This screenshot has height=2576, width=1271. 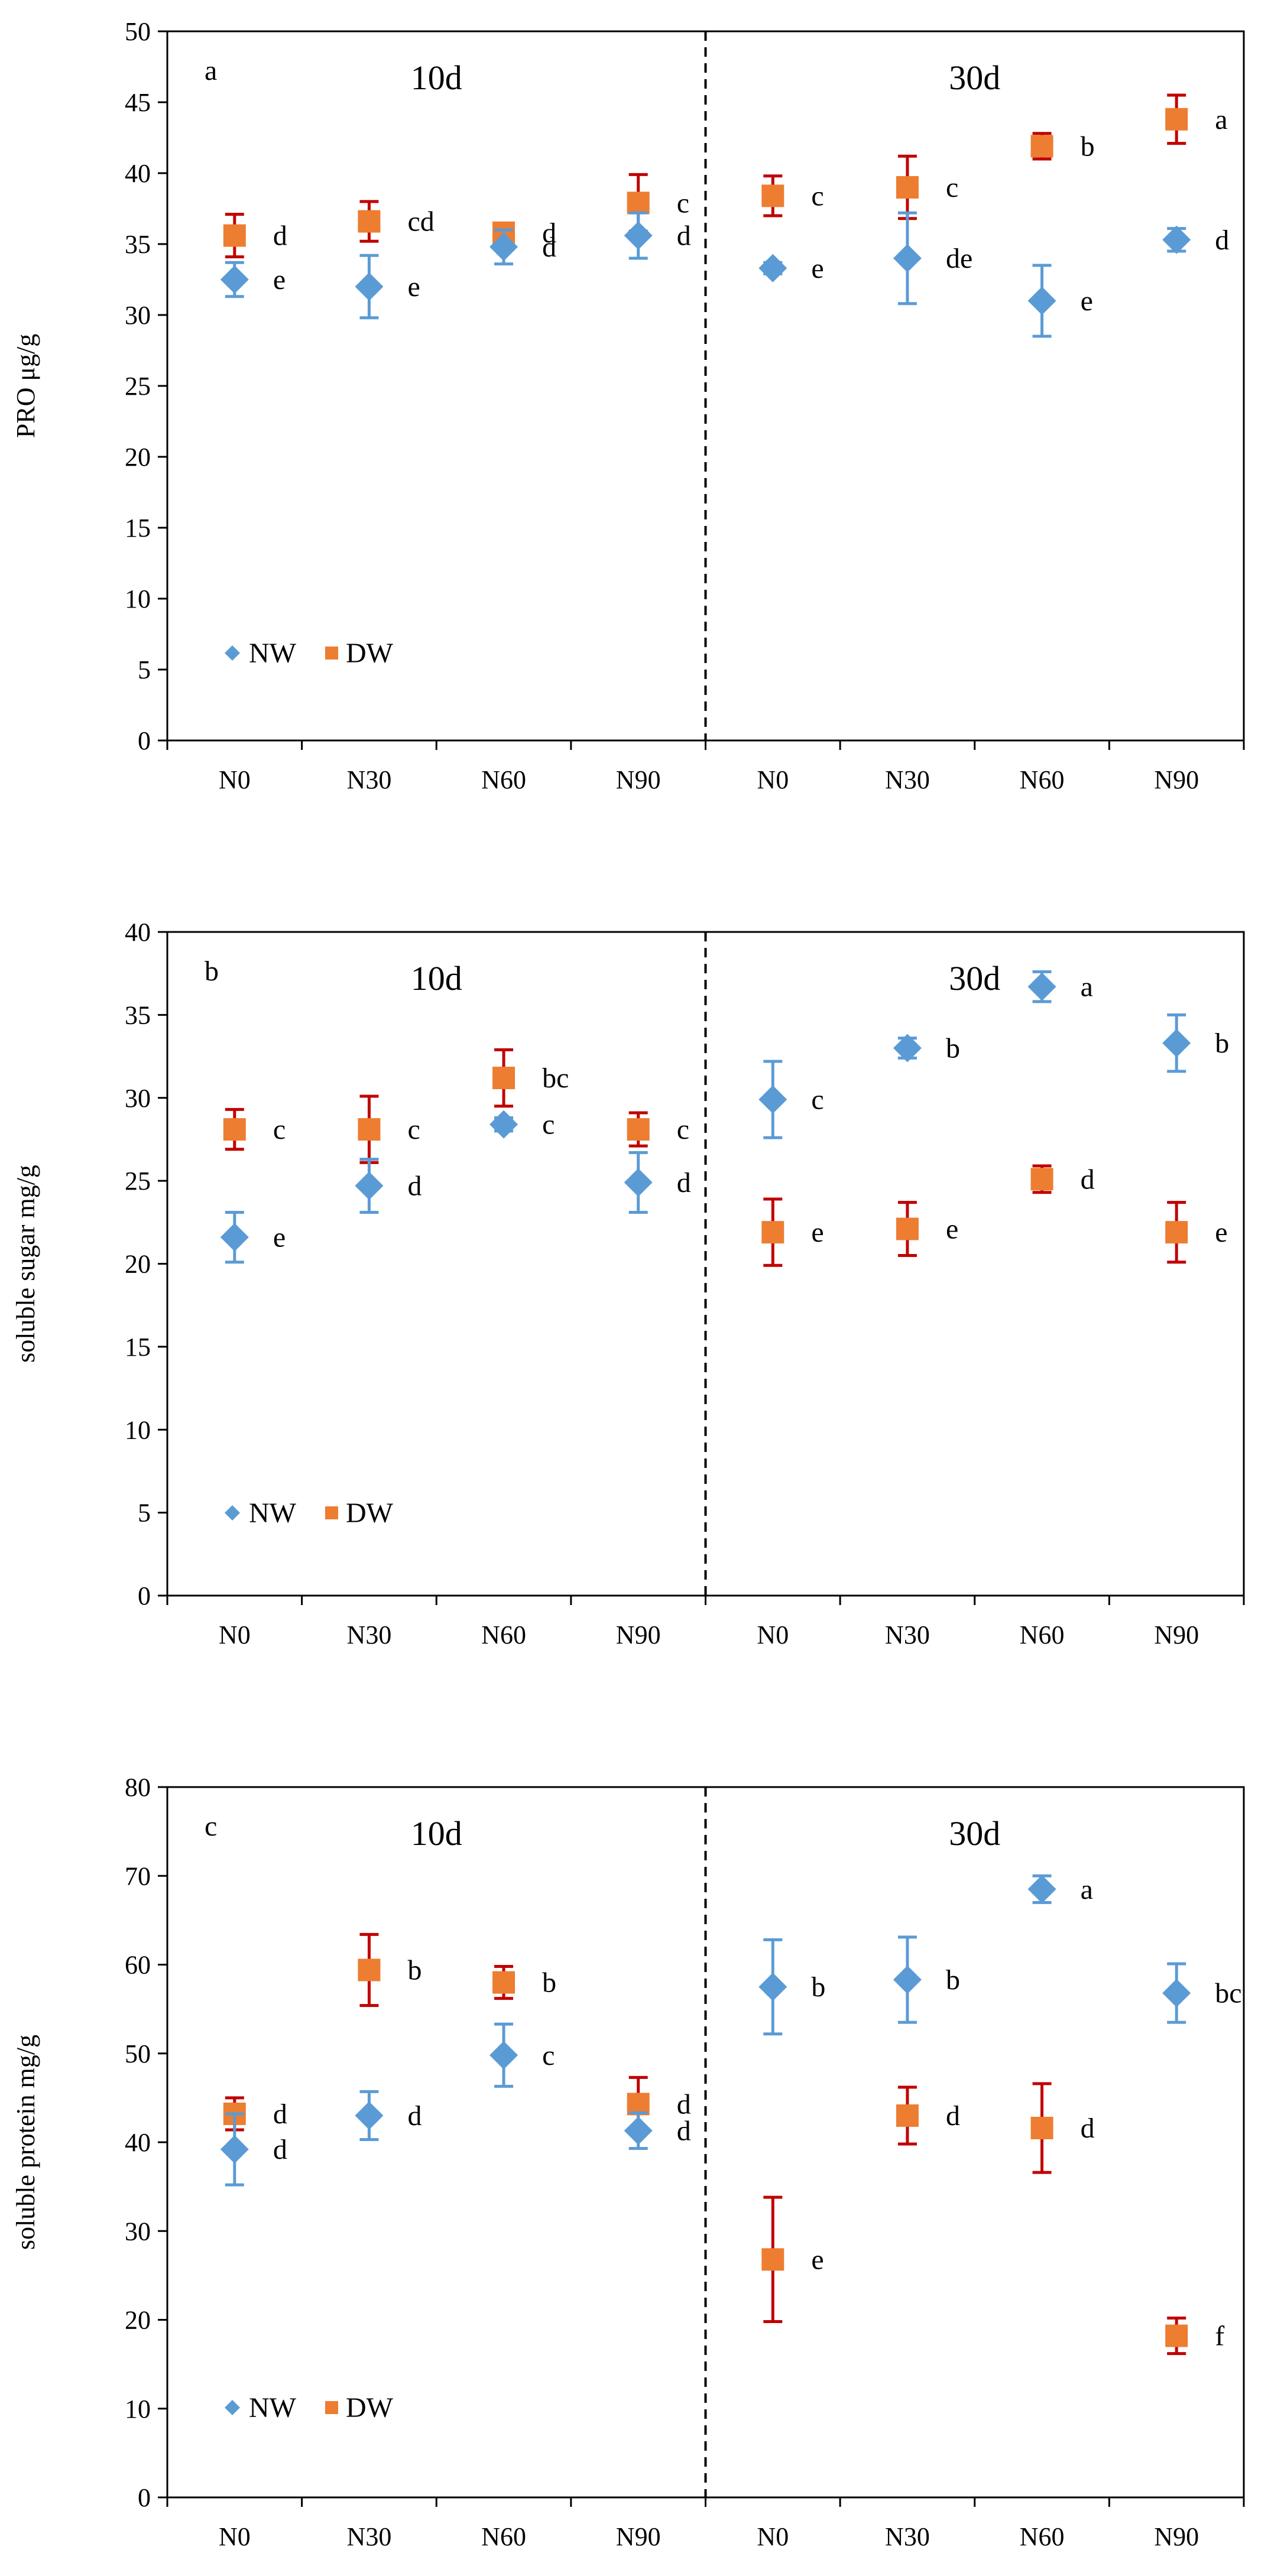 What do you see at coordinates (138, 2320) in the screenshot?
I see `y-tick-label: 20` at bounding box center [138, 2320].